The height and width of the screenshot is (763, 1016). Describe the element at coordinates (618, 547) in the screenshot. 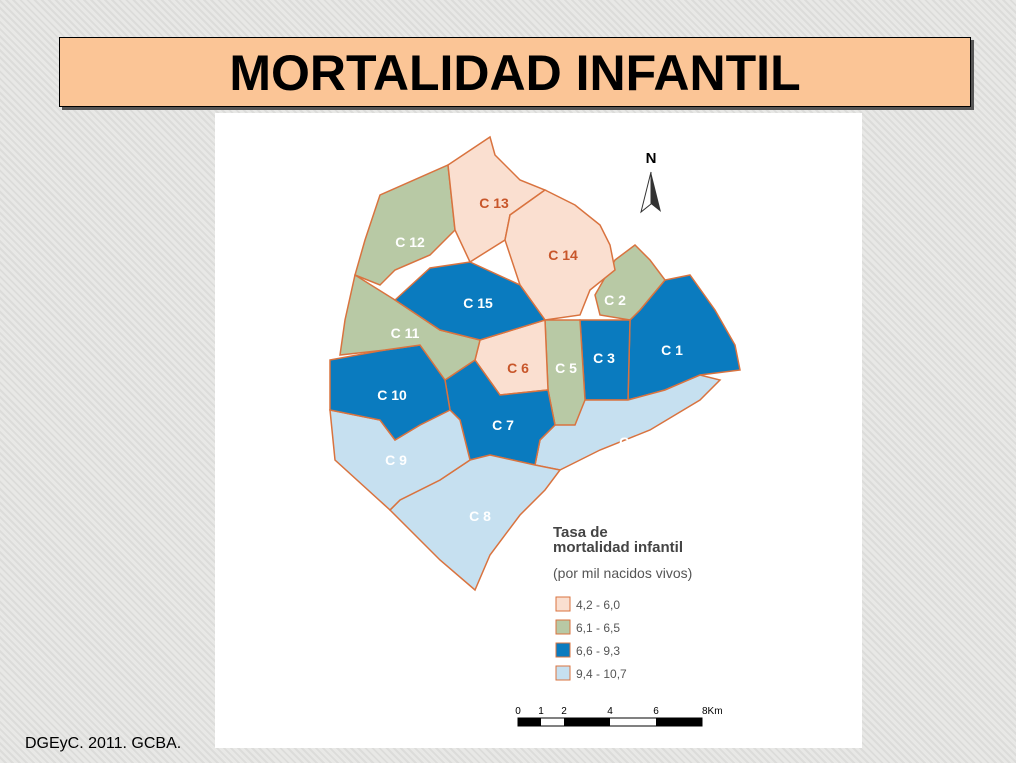

I see `legend-title: mortalidad infantil` at that location.